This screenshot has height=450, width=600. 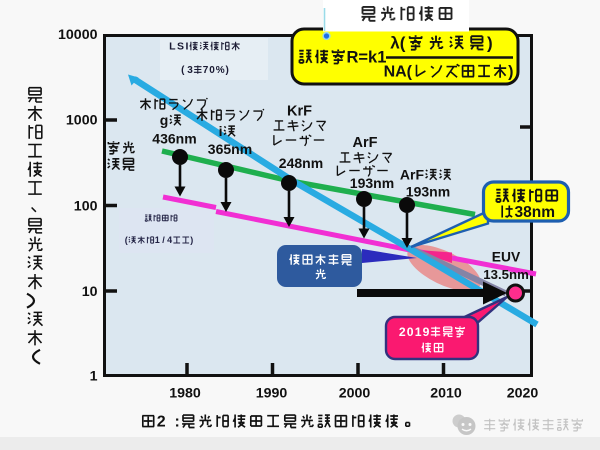 What do you see at coordinates (164, 240) in the screenshot?
I see `svg-text: 1/4` at bounding box center [164, 240].